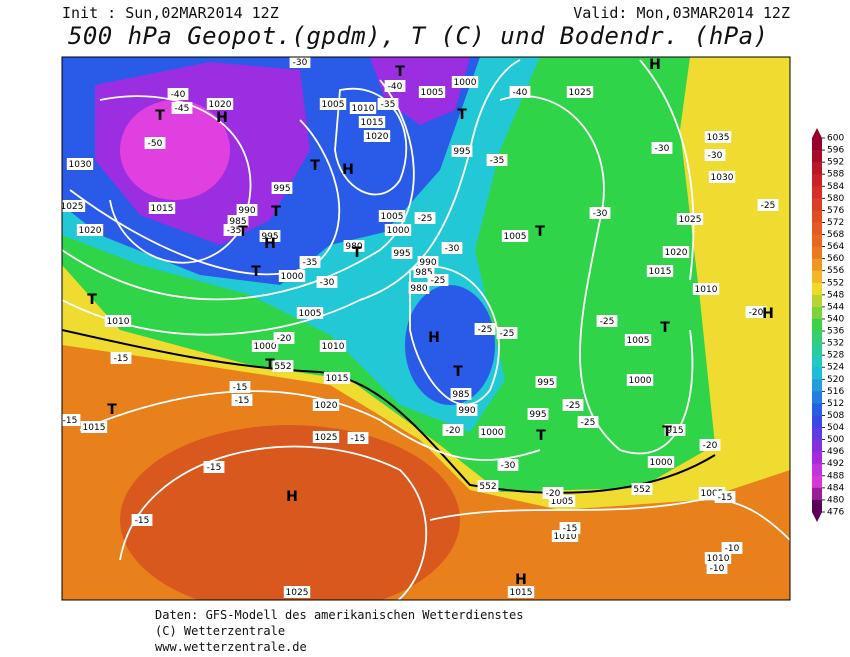  Describe the element at coordinates (835, 464) in the screenshot. I see `legend-tick-label: 492` at that location.